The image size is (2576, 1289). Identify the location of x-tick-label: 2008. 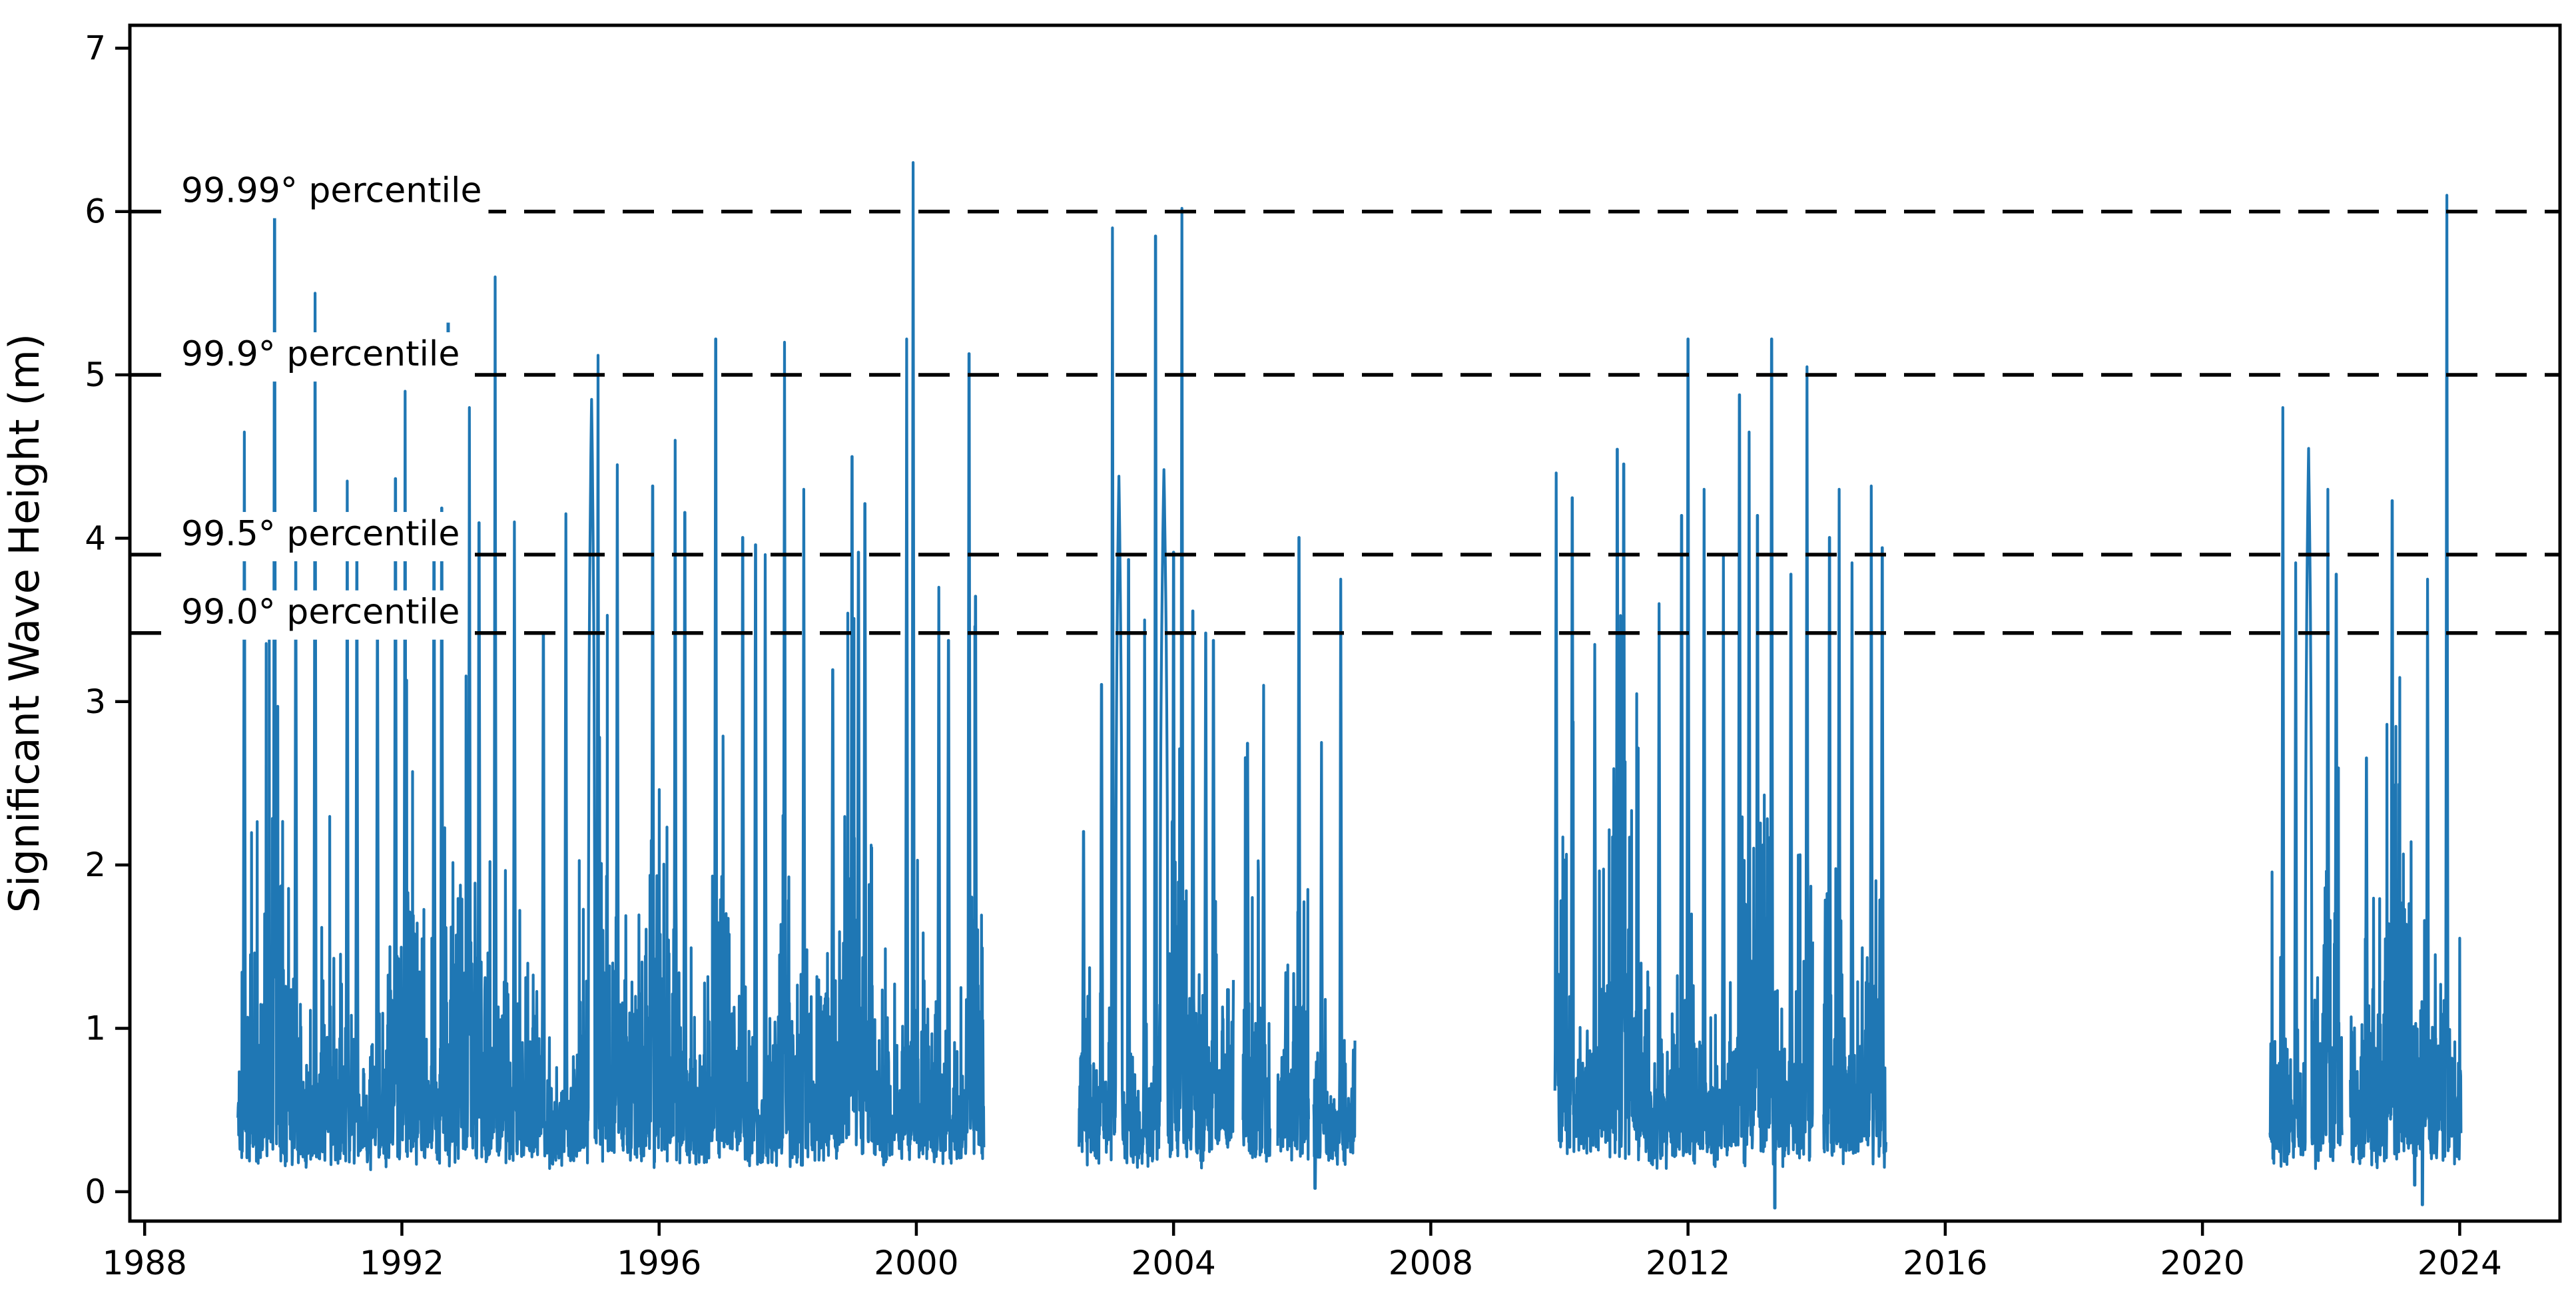
(1431, 1263).